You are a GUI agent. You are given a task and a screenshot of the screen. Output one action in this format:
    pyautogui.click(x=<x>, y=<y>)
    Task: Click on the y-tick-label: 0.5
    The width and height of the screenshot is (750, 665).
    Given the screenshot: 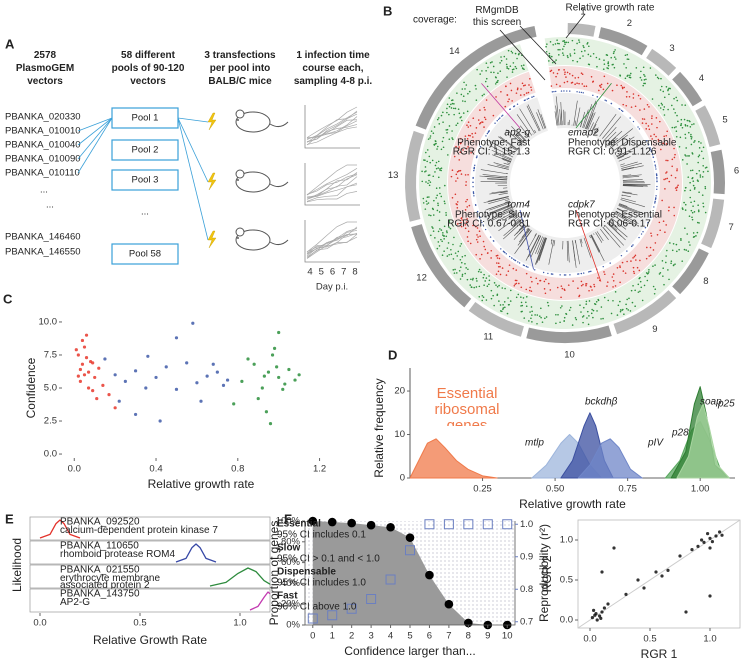 What is the action you would take?
    pyautogui.click(x=566, y=580)
    